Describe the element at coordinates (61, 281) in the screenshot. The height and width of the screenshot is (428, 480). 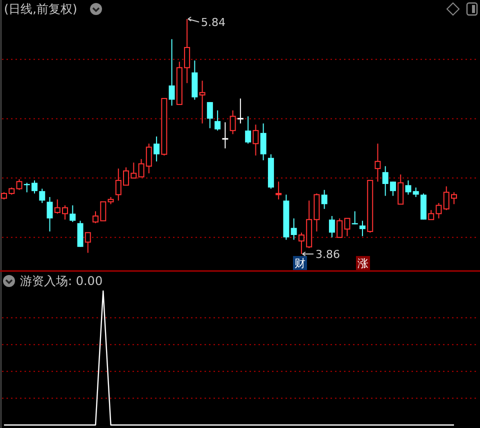
I see `chart-title: 游资入场: 0.00` at that location.